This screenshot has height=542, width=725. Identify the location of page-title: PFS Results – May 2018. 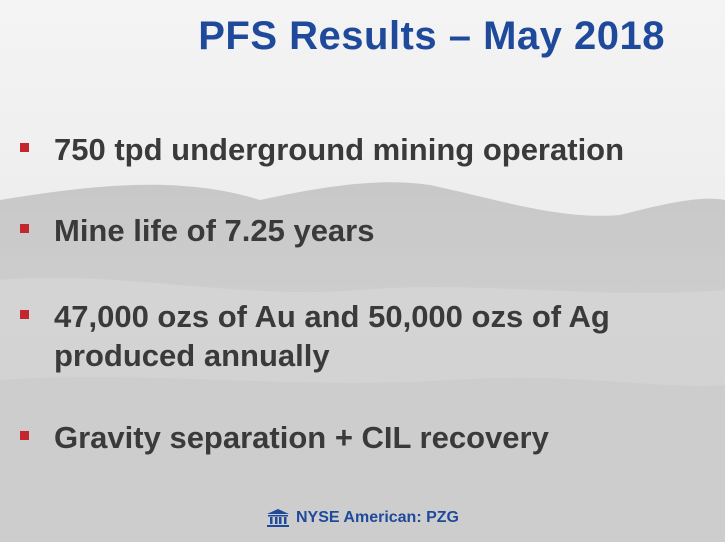
(431, 36).